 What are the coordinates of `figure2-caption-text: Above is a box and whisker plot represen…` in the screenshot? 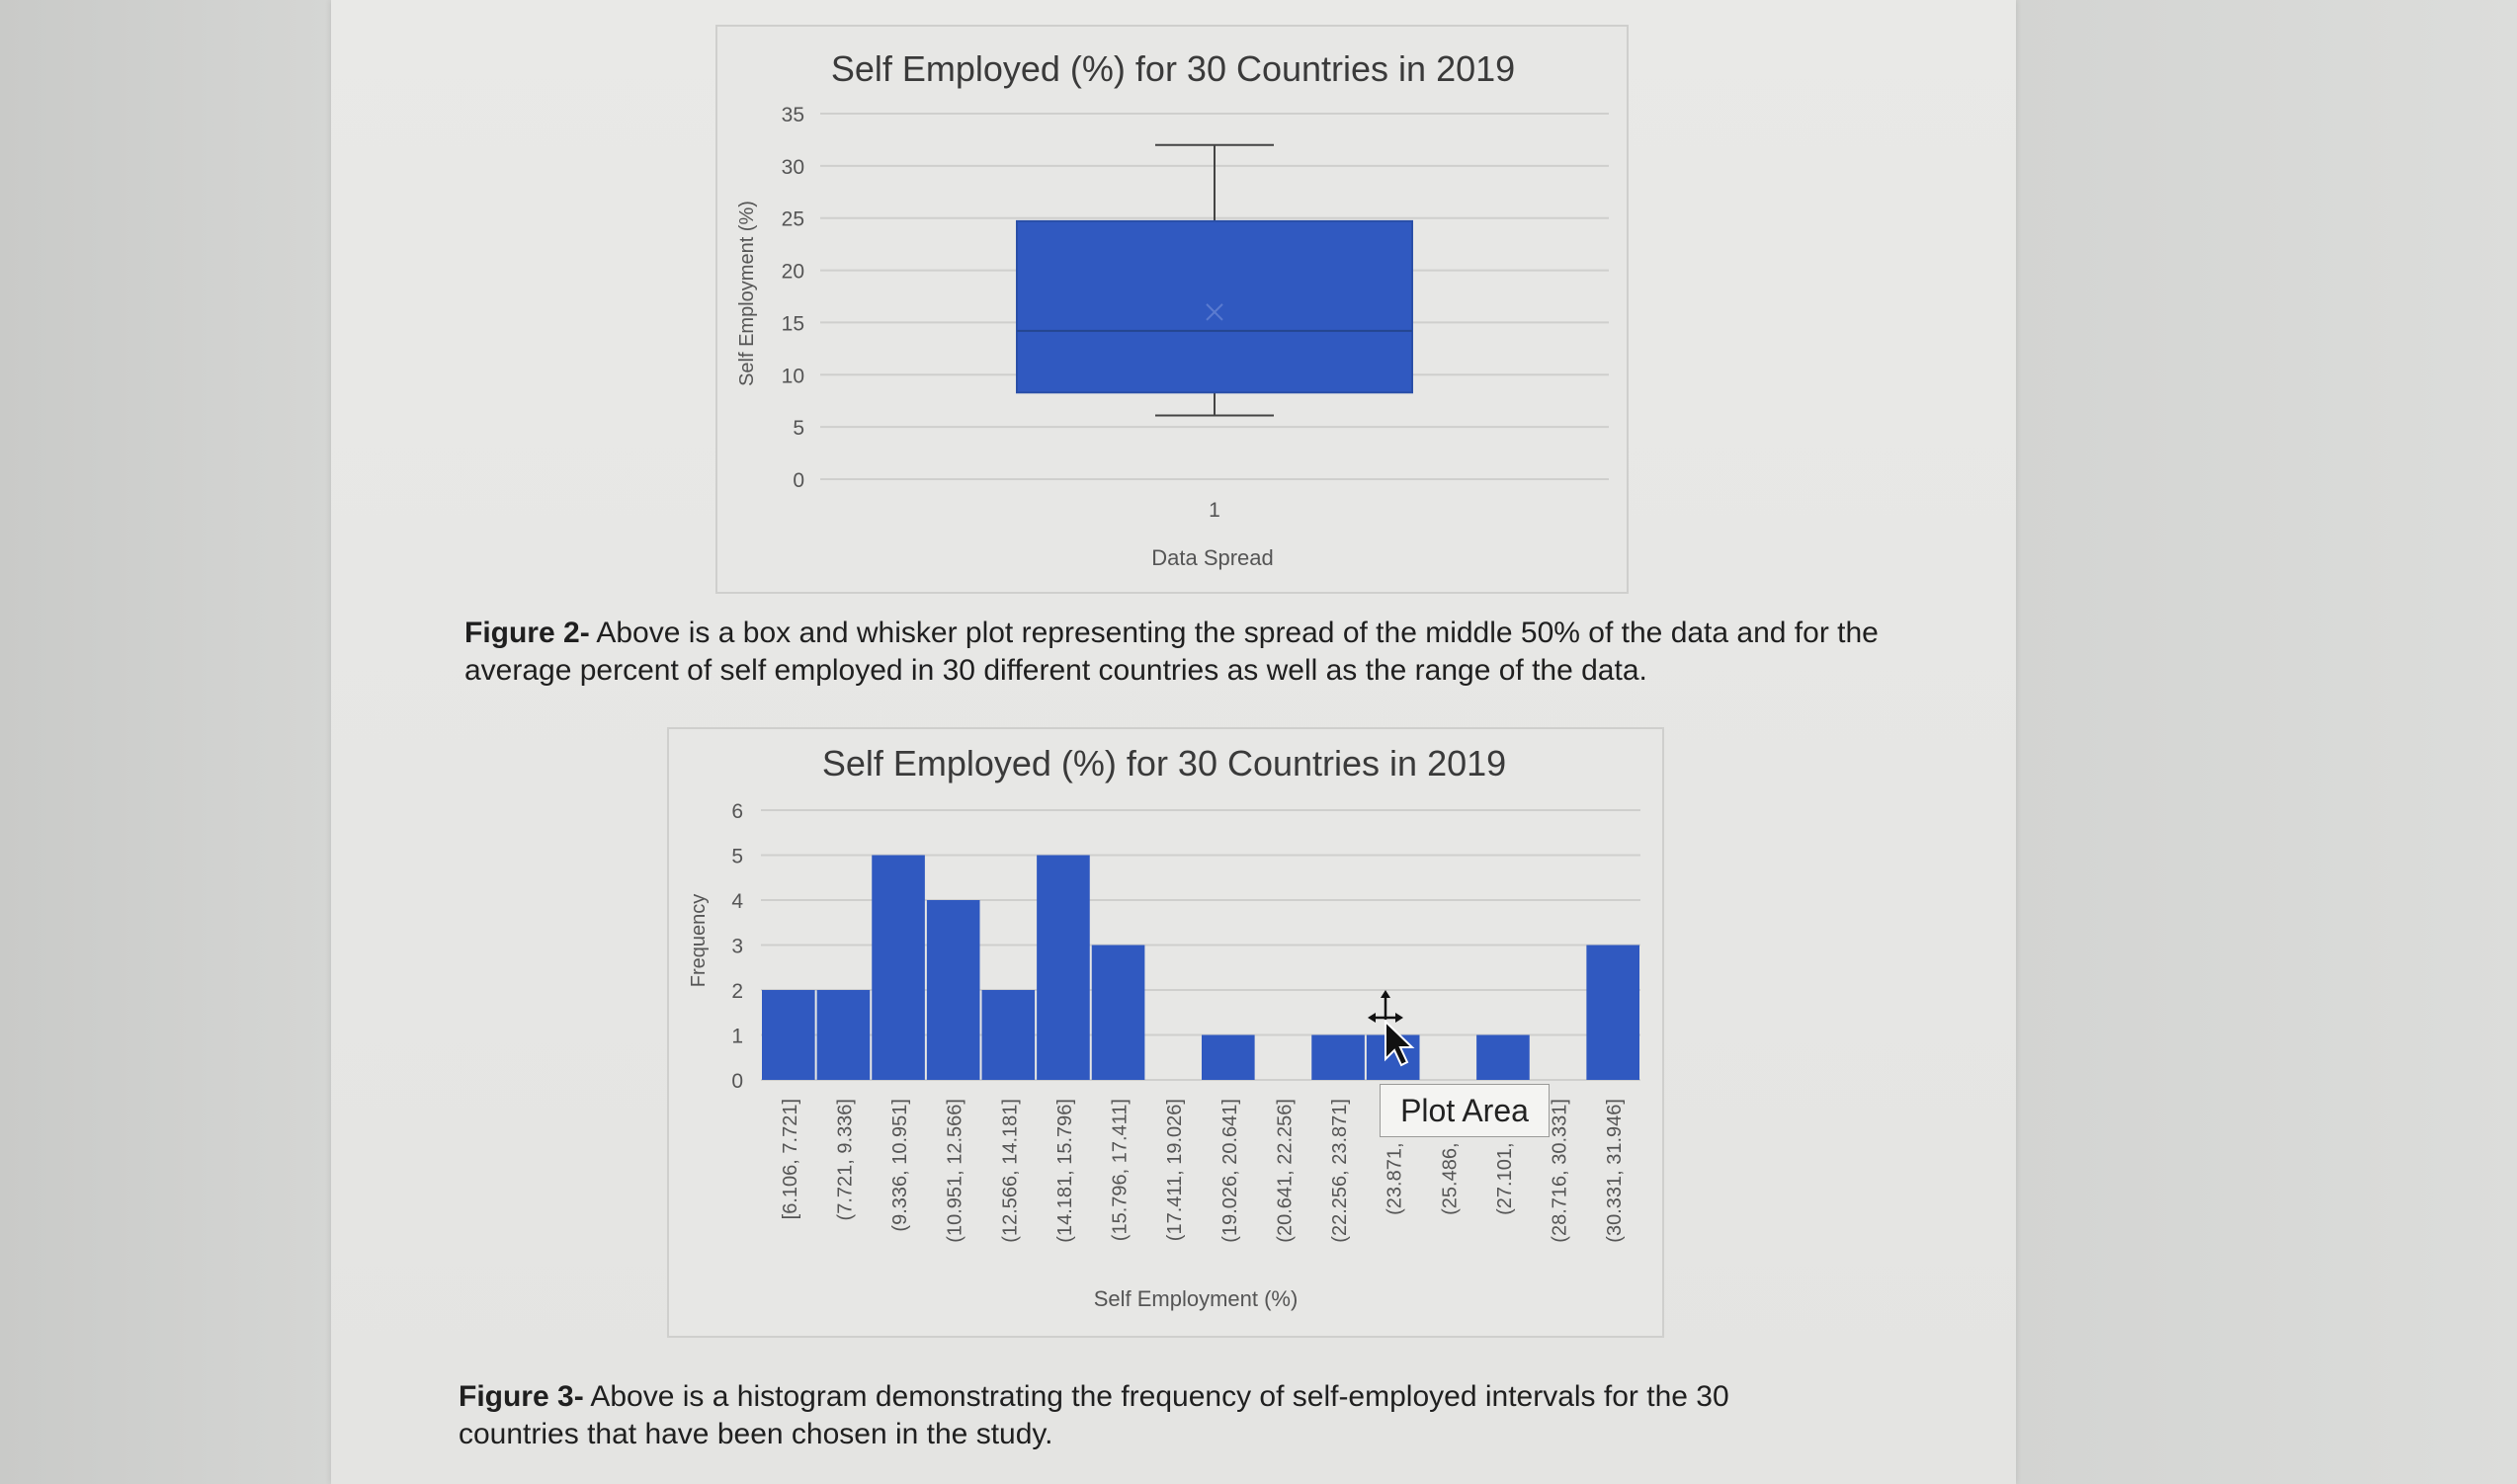 It's located at (1171, 652).